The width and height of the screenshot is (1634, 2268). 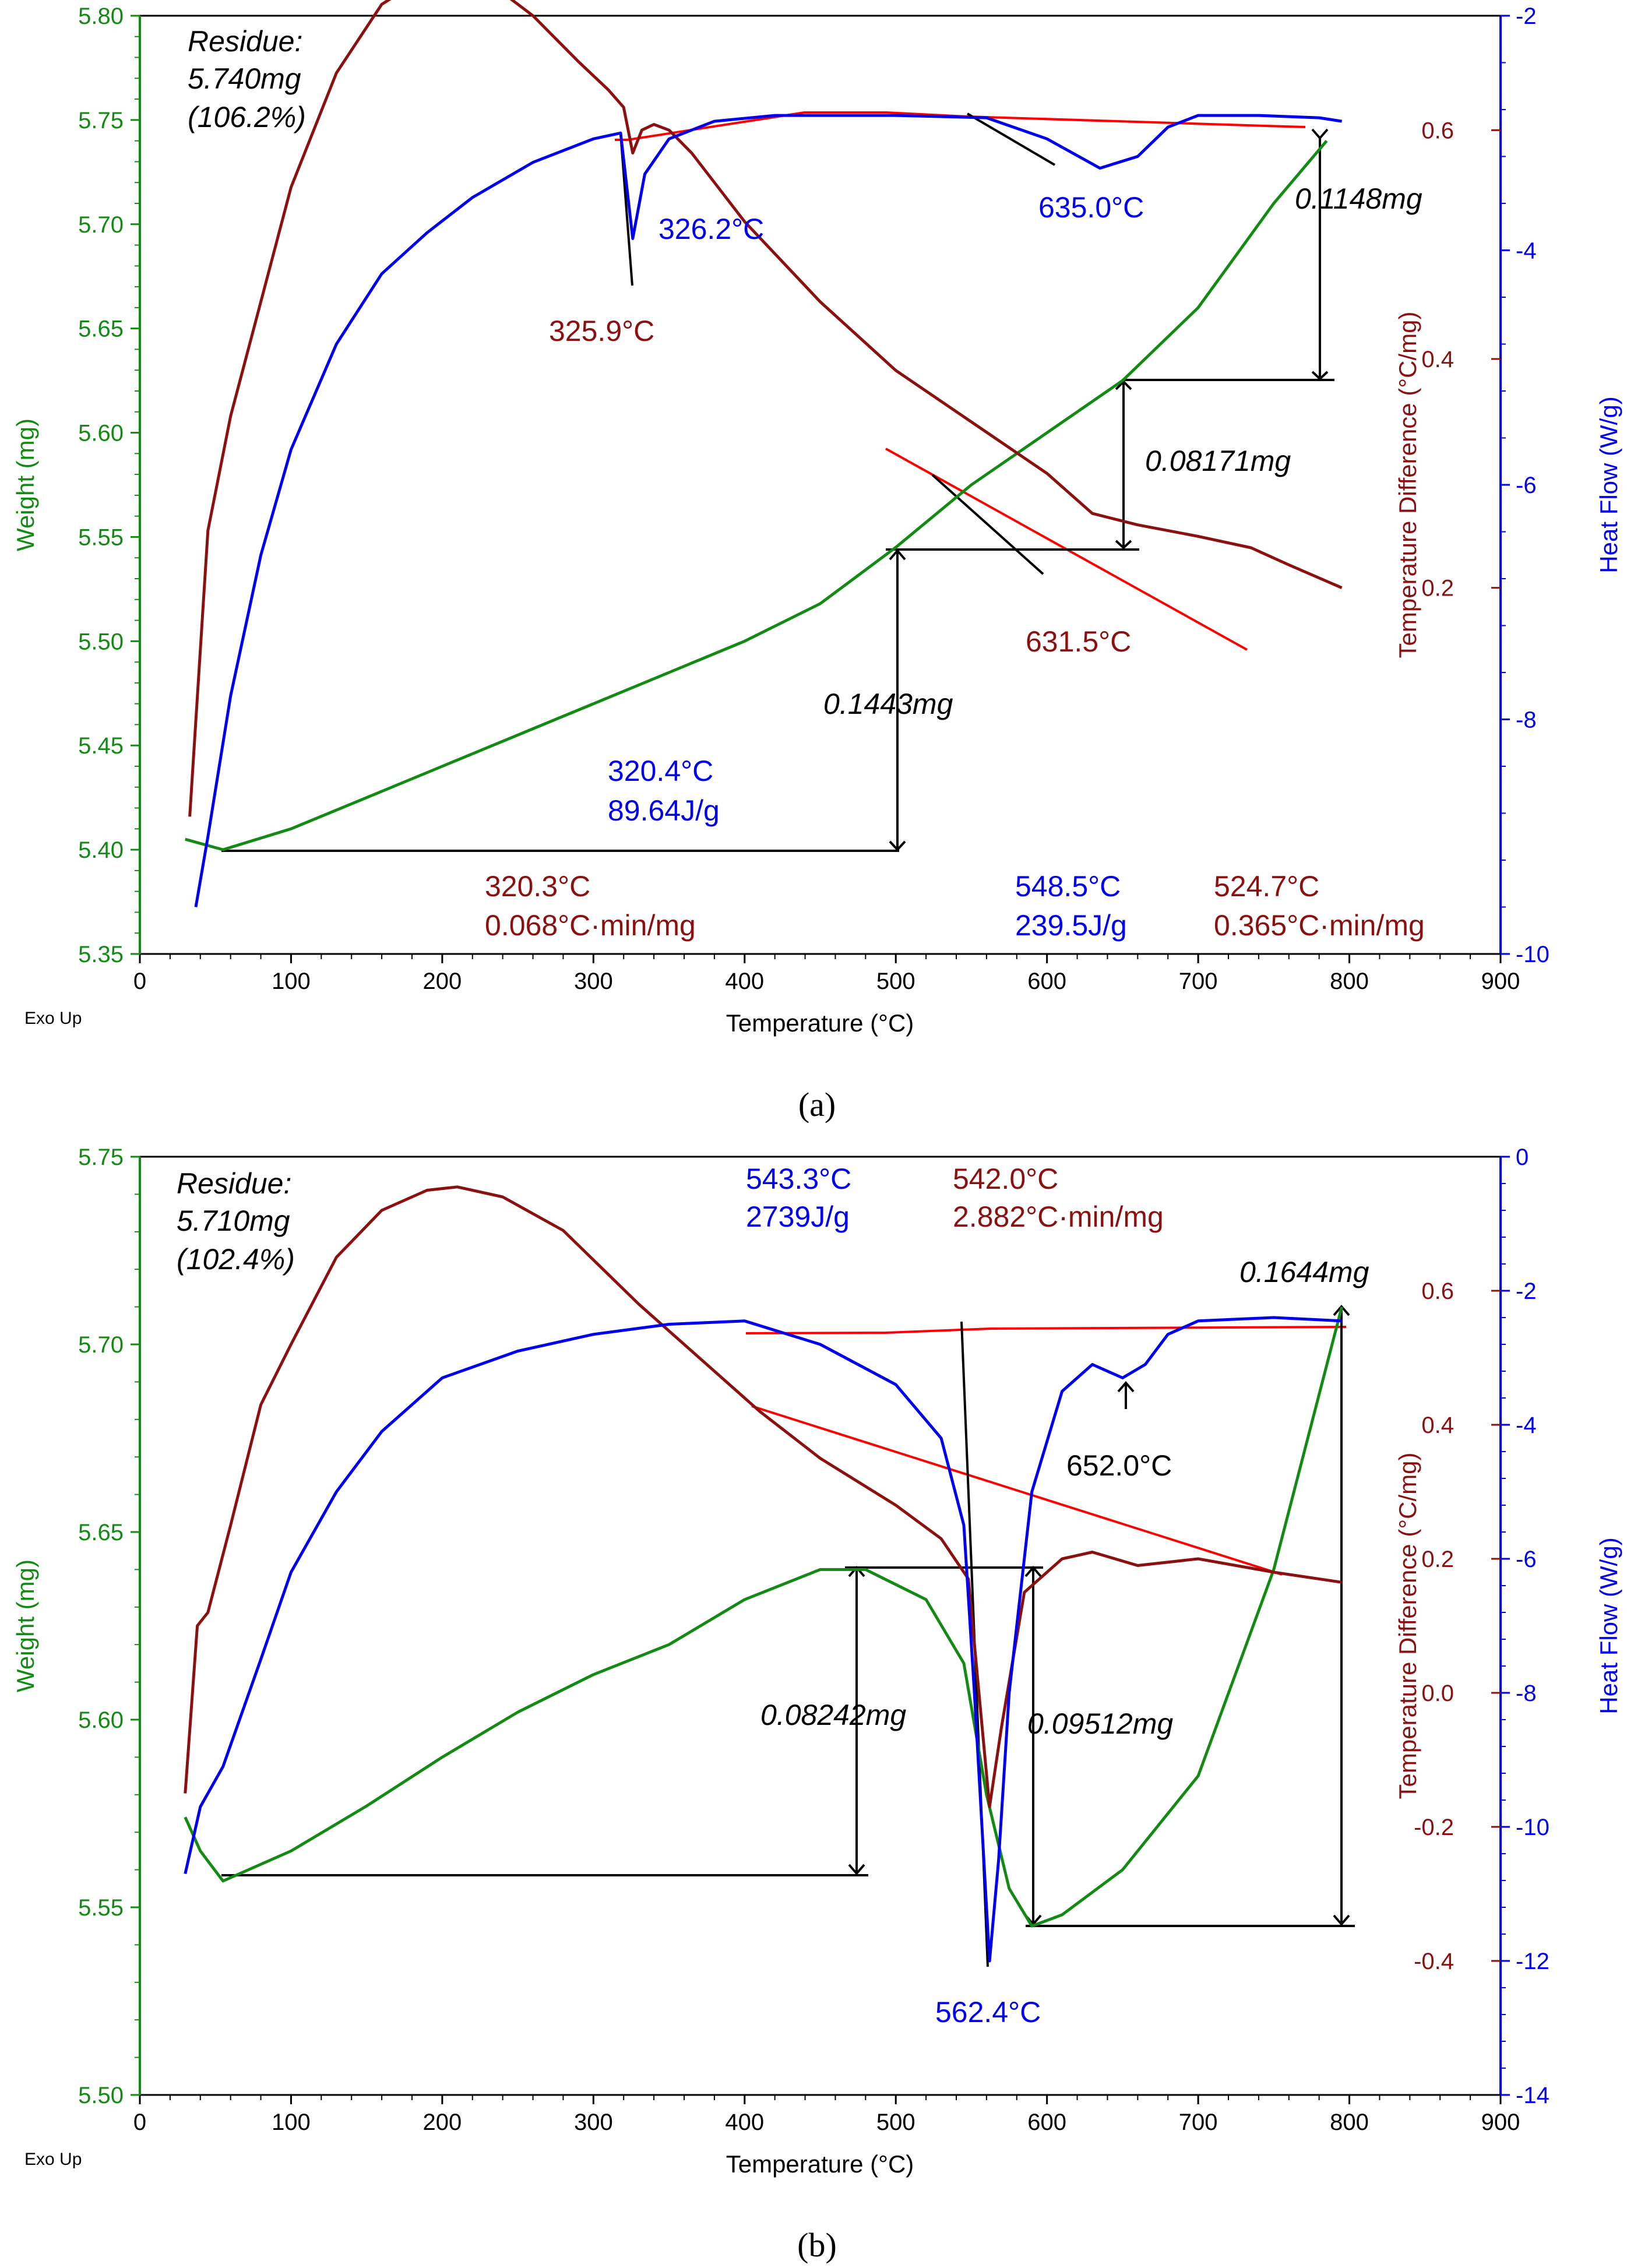 What do you see at coordinates (590, 926) in the screenshot?
I see `svg-text: 0.068°C·min/mg` at bounding box center [590, 926].